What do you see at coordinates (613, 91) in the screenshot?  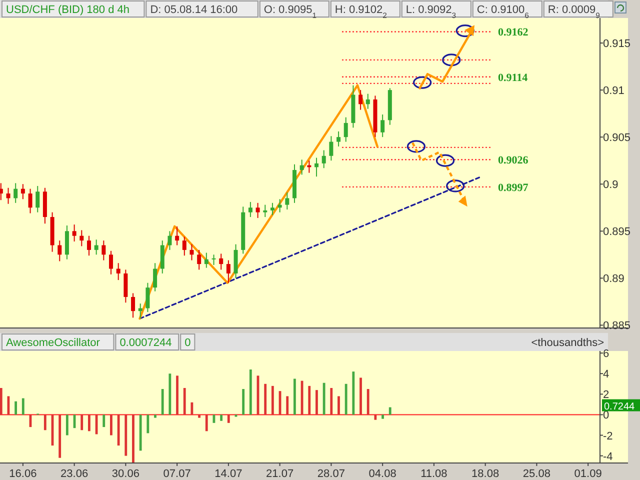 I see `y-tick-label: 0.91` at bounding box center [613, 91].